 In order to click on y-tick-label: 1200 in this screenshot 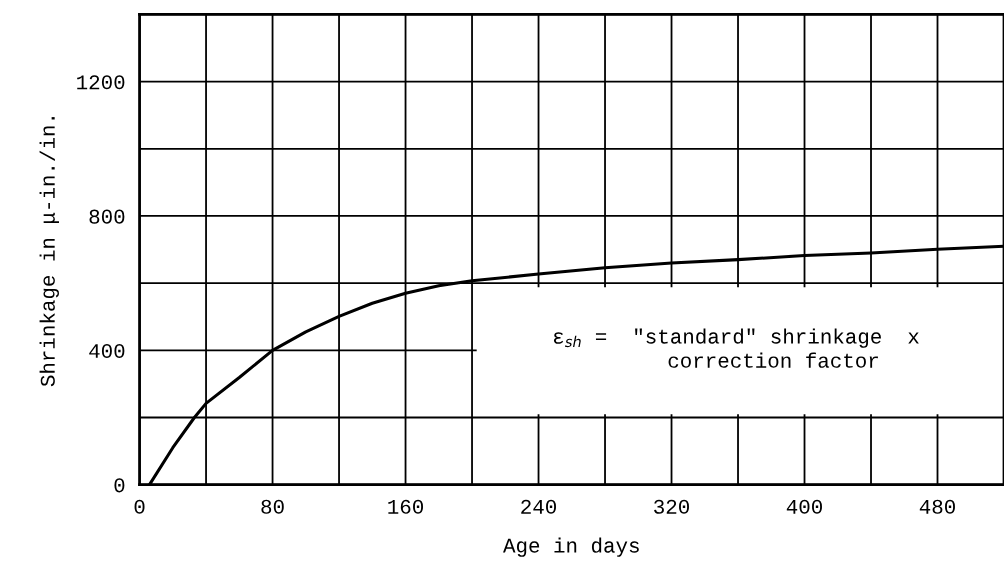, I will do `click(101, 82)`.